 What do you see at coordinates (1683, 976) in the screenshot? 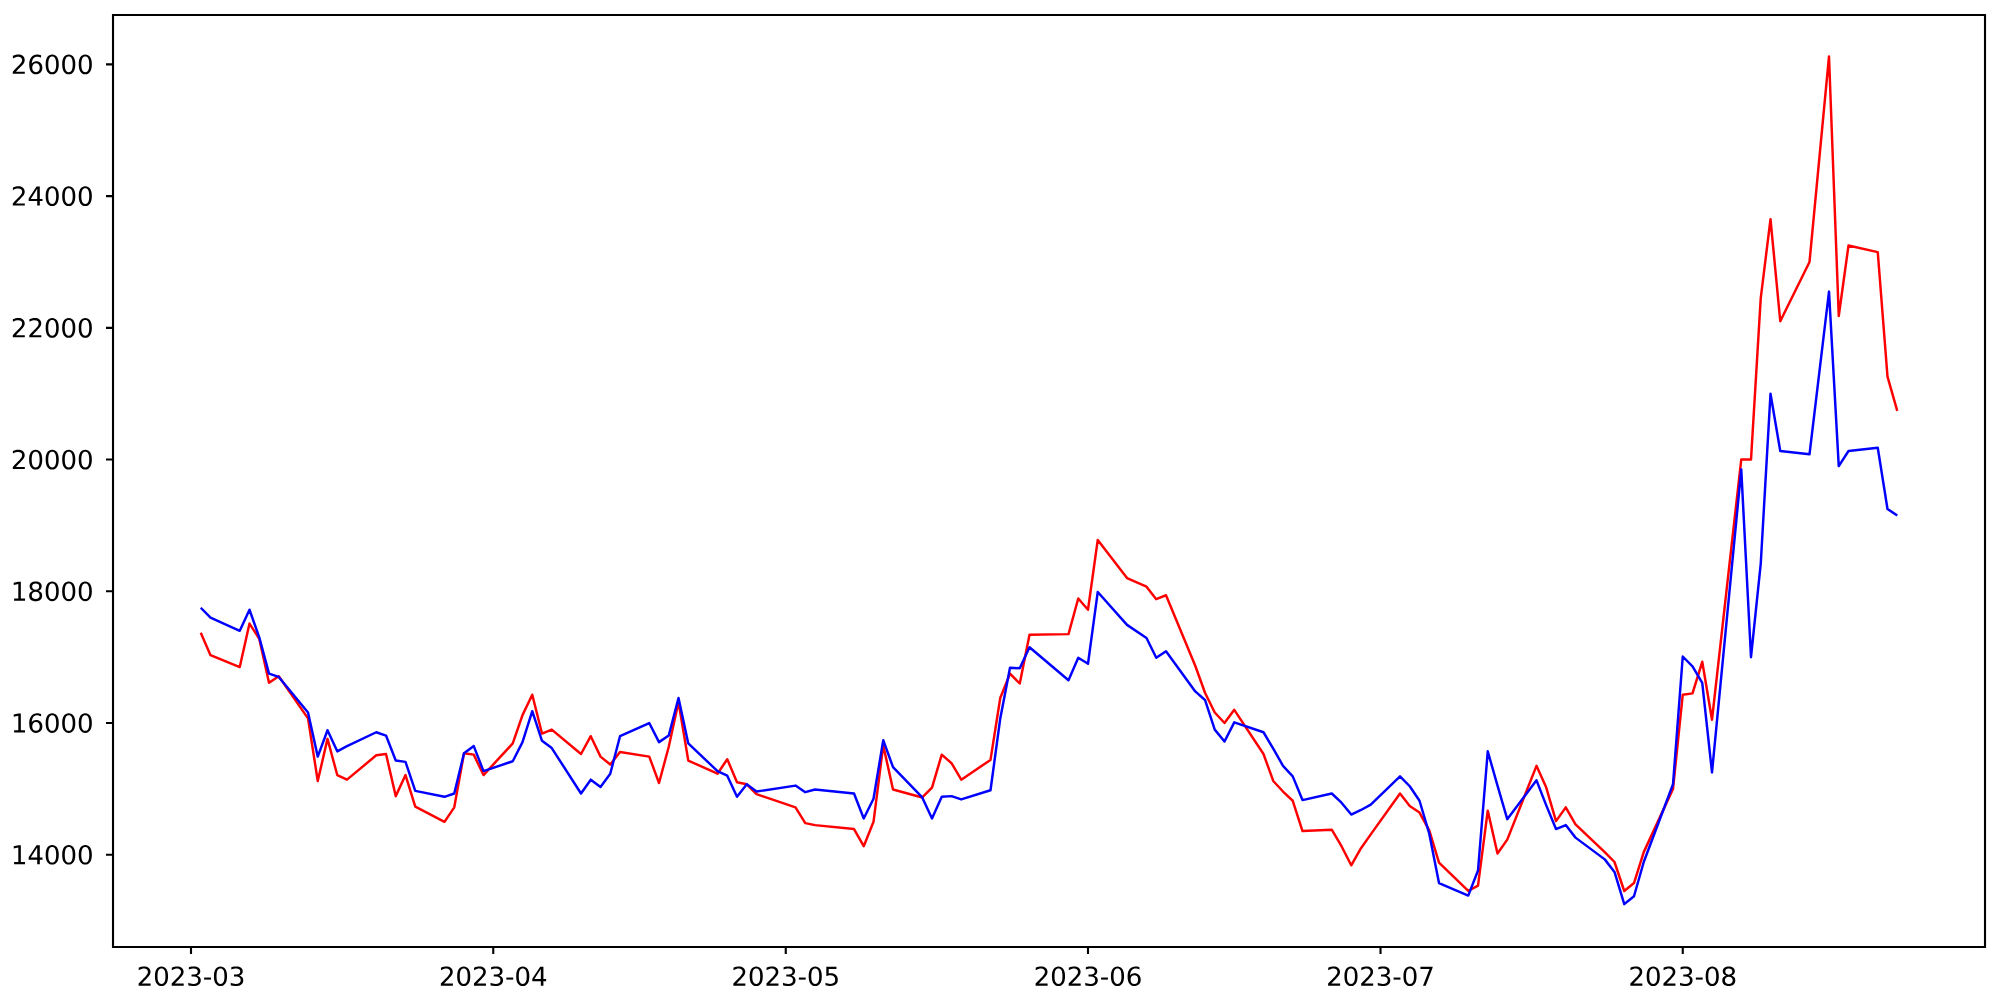
I see `x-tick-label: 2023-08` at bounding box center [1683, 976].